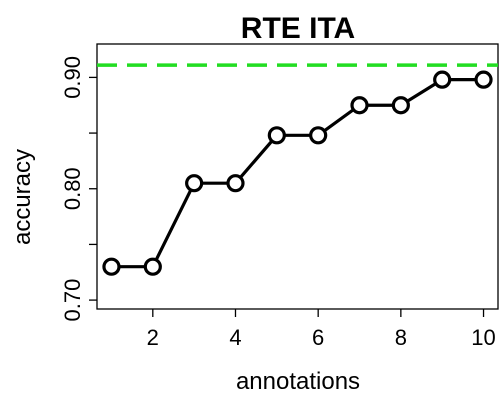 The image size is (502, 393). I want to click on y-axis-title: accuracy, so click(22, 197).